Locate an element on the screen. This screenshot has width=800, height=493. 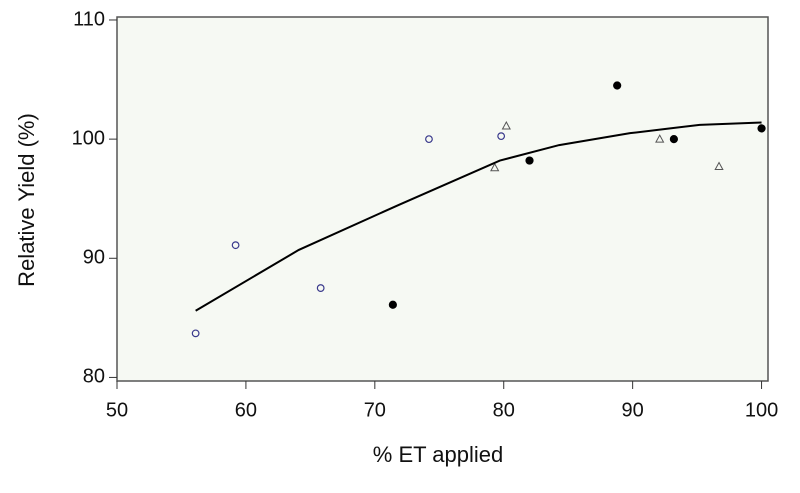
x-tick-label: 50 is located at coordinates (117, 410).